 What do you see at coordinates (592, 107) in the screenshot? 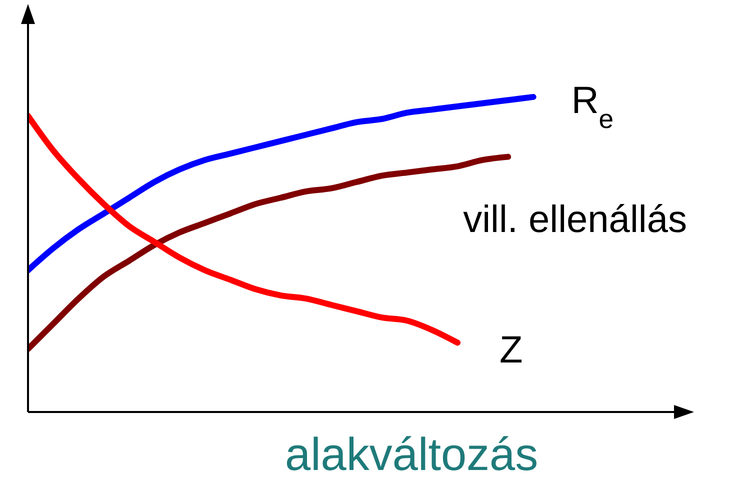
I see `series-label: R$_{e}$` at bounding box center [592, 107].